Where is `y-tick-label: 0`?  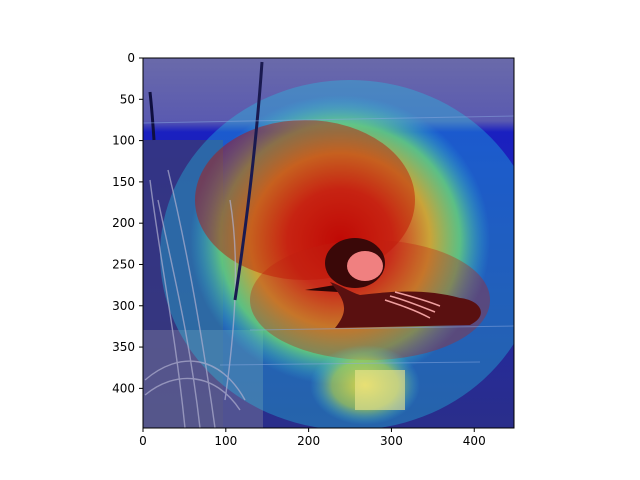
y-tick-label: 0 is located at coordinates (131, 58).